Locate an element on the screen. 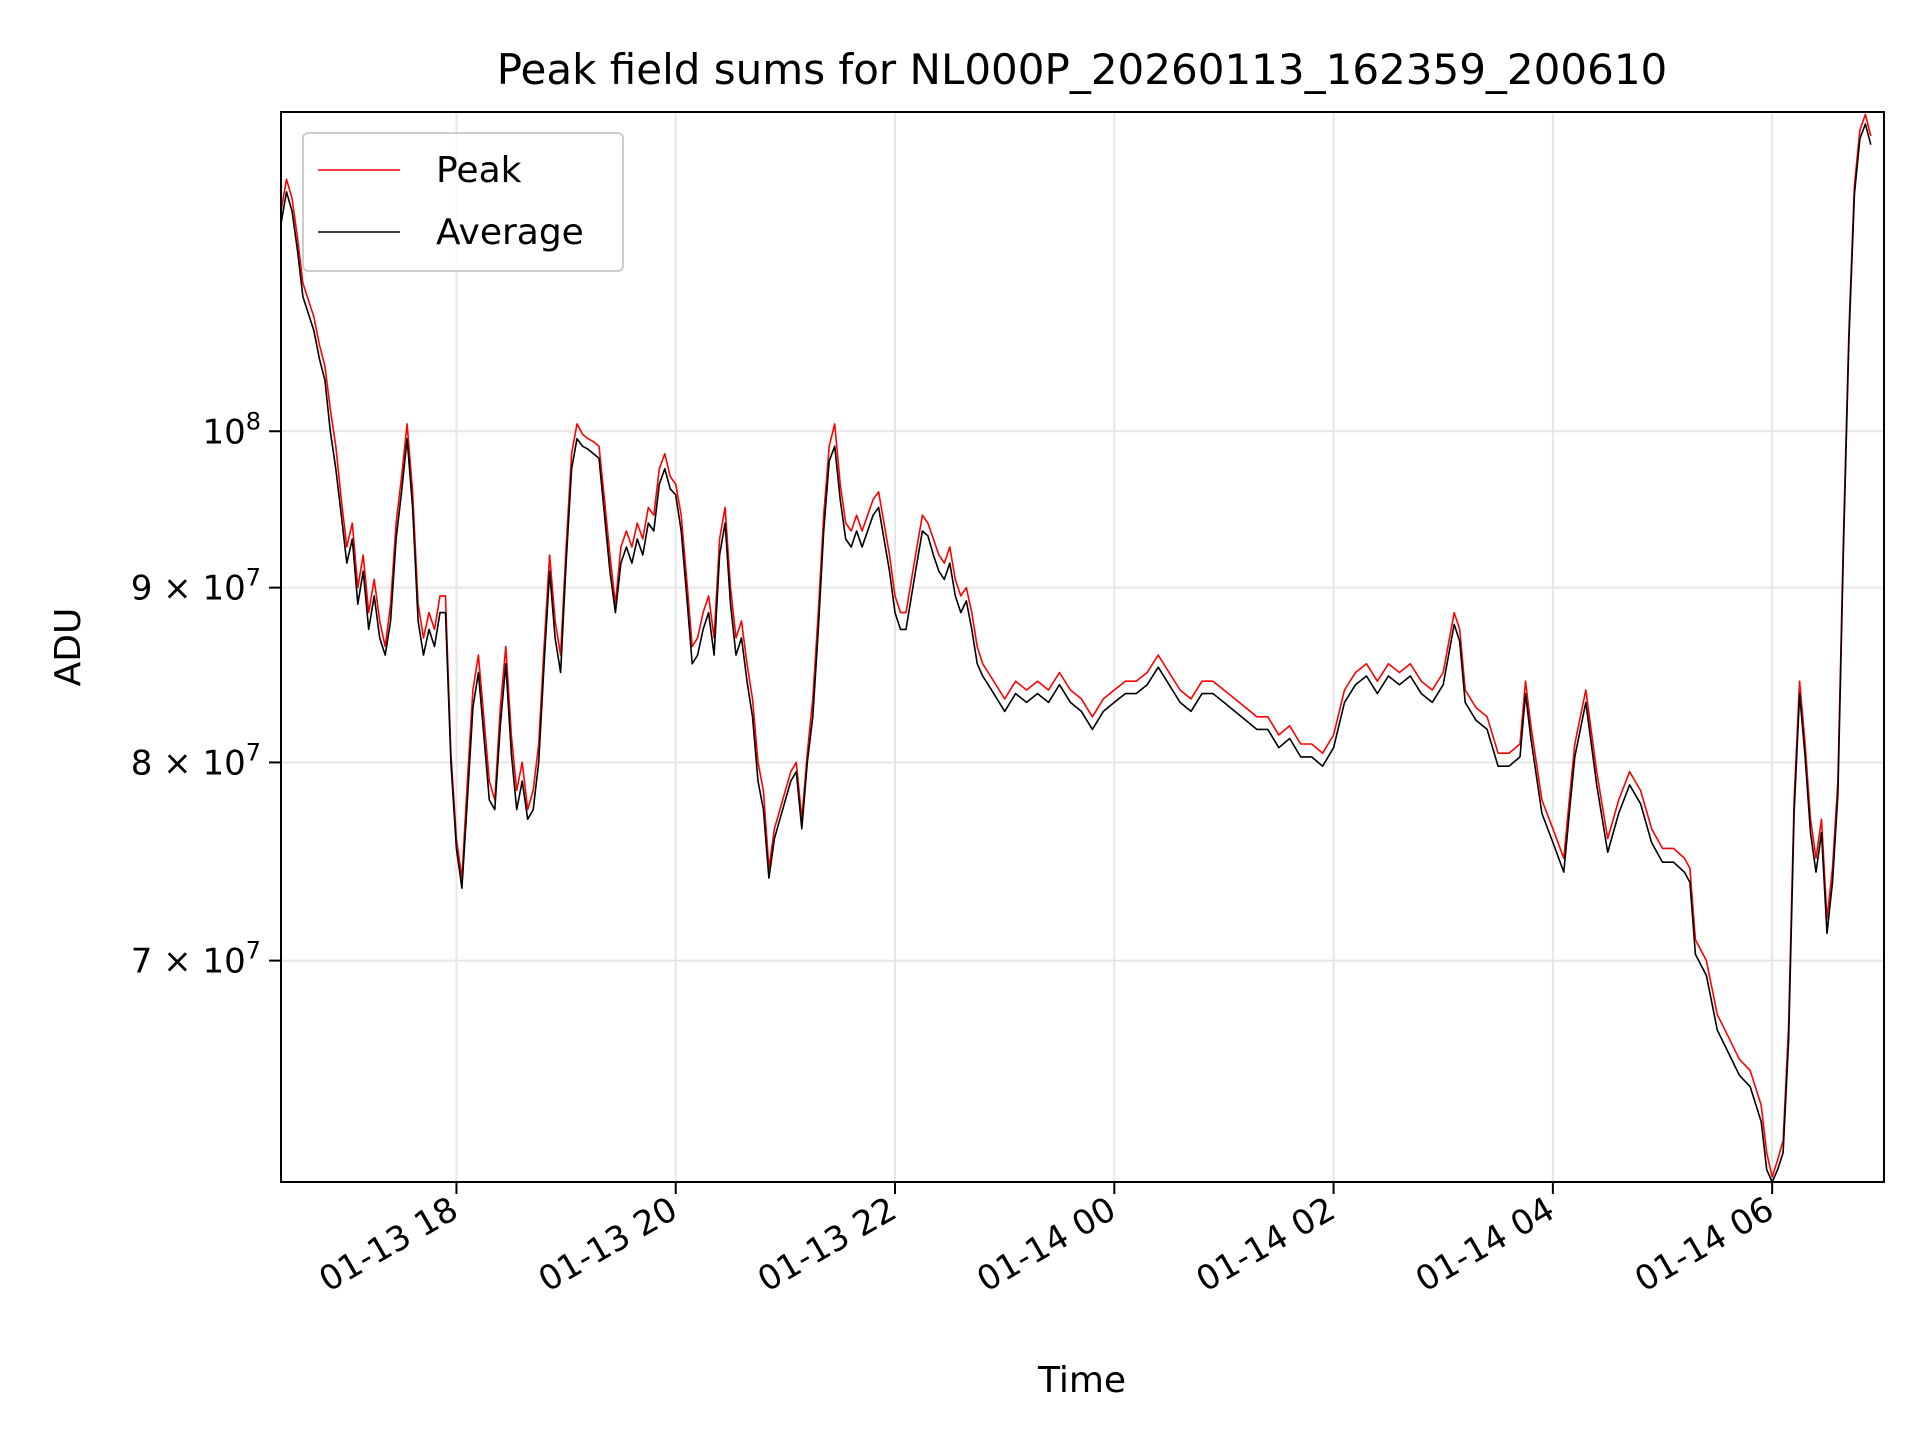 The width and height of the screenshot is (1920, 1440). y-tick-label: 108 is located at coordinates (231, 429).